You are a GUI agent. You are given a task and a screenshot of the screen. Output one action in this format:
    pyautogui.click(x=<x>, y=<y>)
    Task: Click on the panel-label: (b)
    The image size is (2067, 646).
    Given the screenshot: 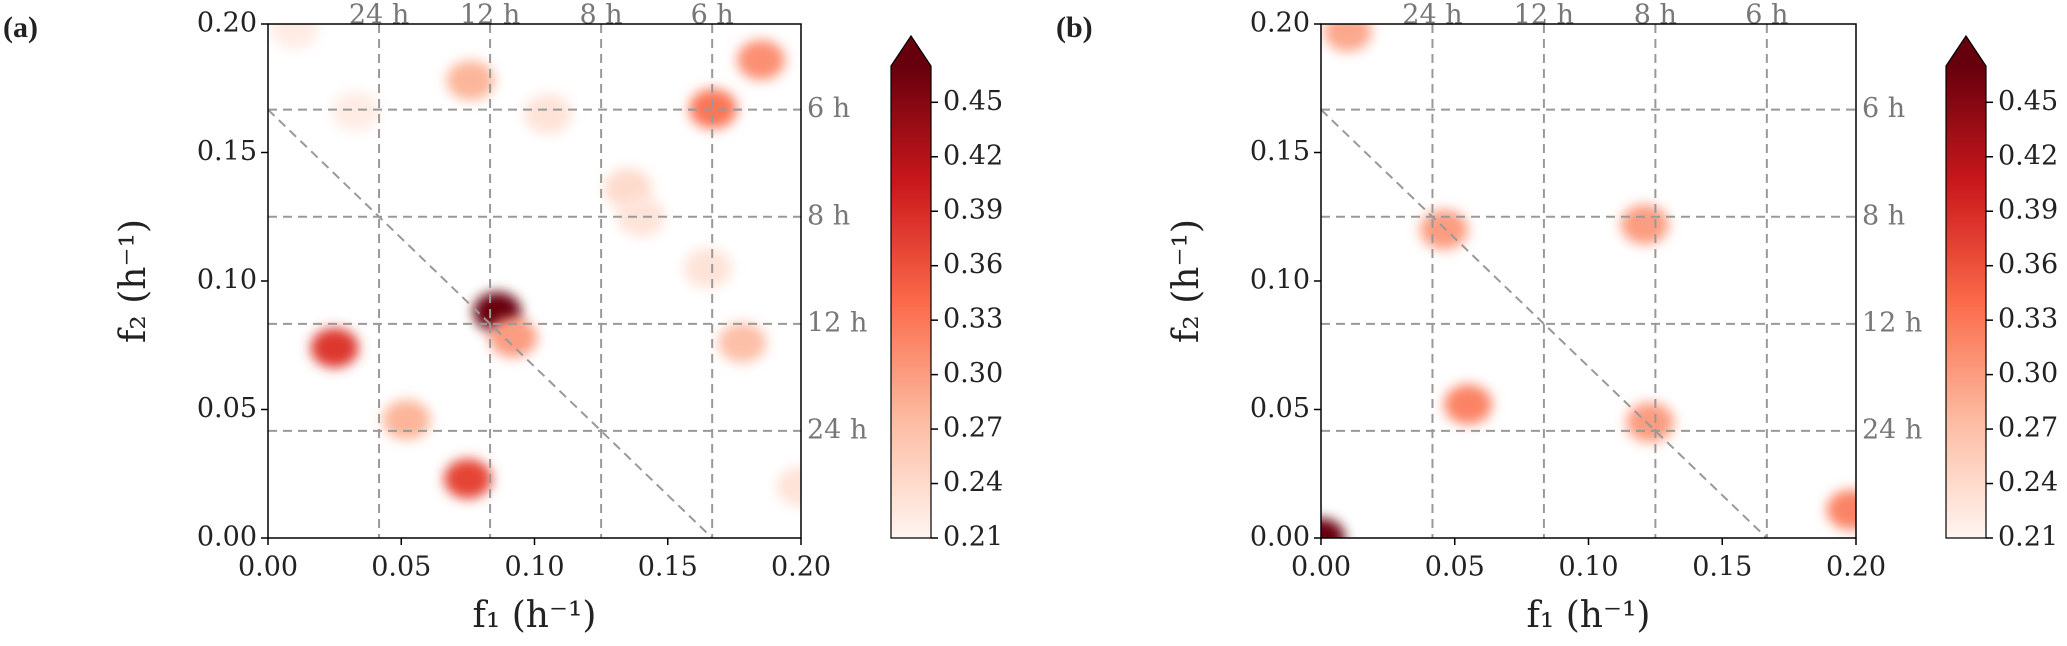 What is the action you would take?
    pyautogui.click(x=1074, y=27)
    